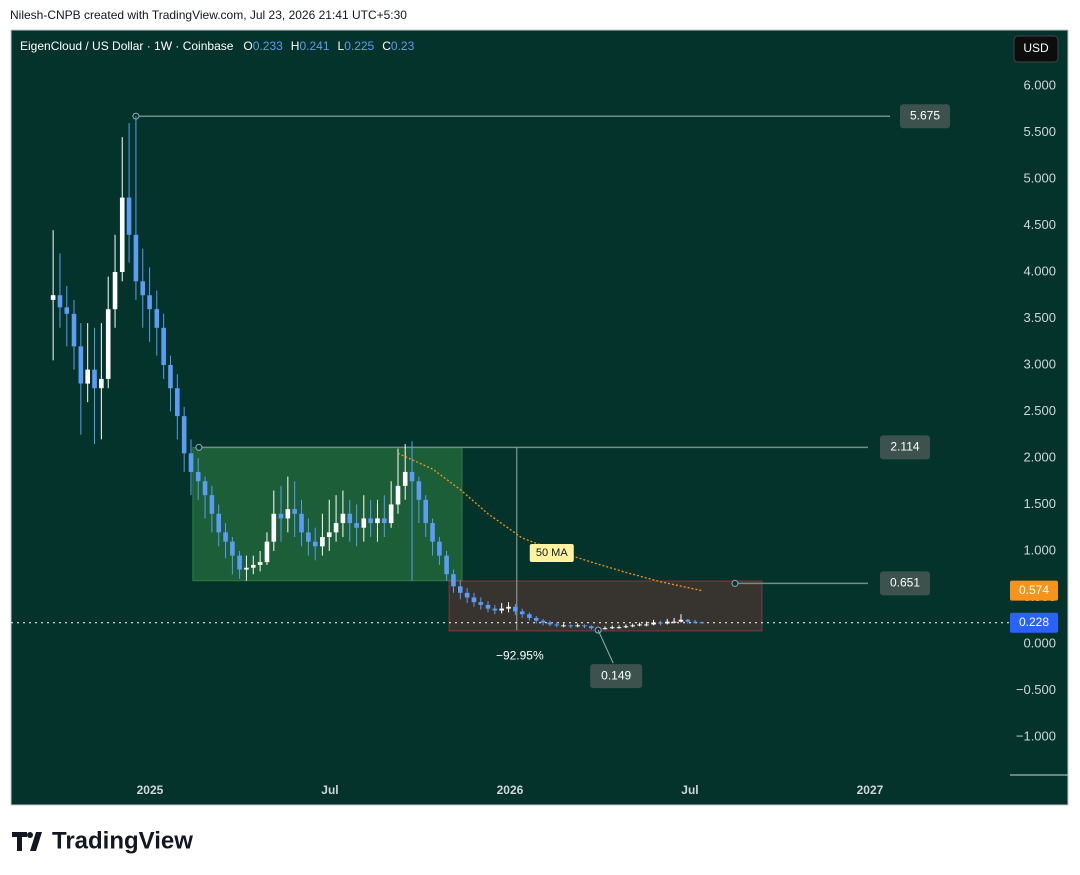  What do you see at coordinates (386, 46) in the screenshot?
I see `ohlc-key: C` at bounding box center [386, 46].